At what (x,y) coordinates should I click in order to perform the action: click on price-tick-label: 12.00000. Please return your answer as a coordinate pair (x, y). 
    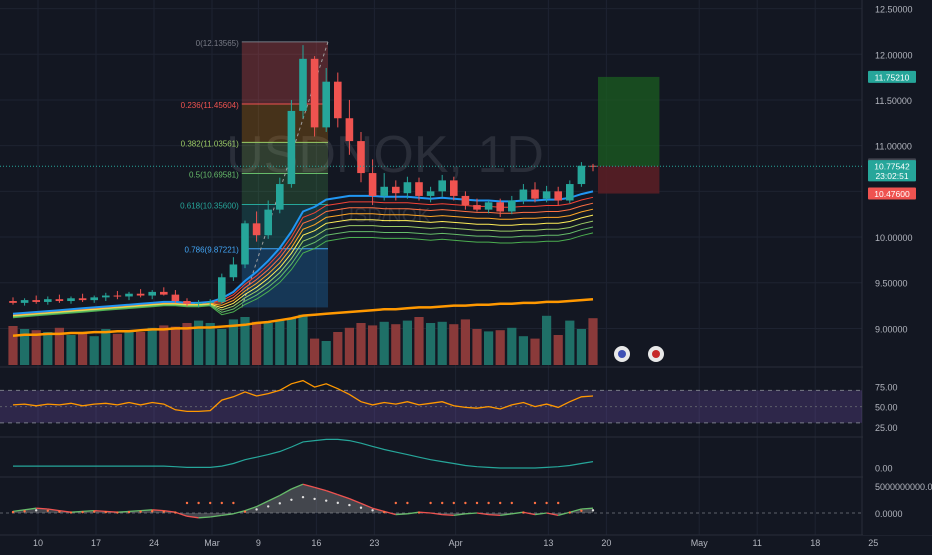
    Looking at the image, I should click on (894, 55).